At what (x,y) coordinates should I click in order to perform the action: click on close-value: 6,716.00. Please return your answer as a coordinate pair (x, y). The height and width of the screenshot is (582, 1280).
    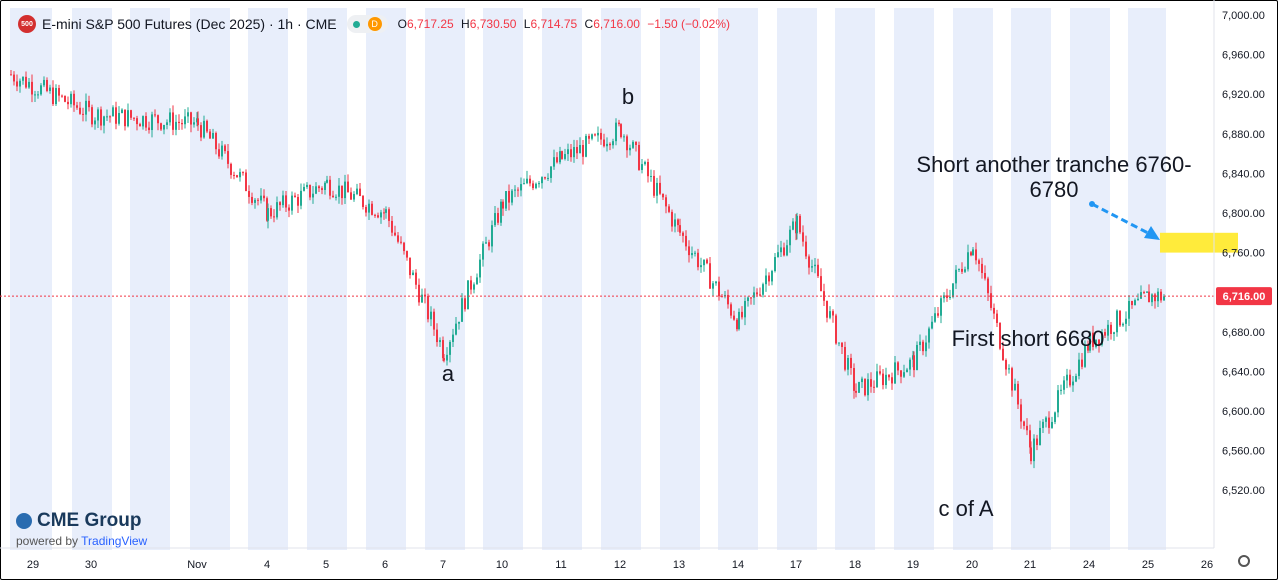
    Looking at the image, I should click on (616, 24).